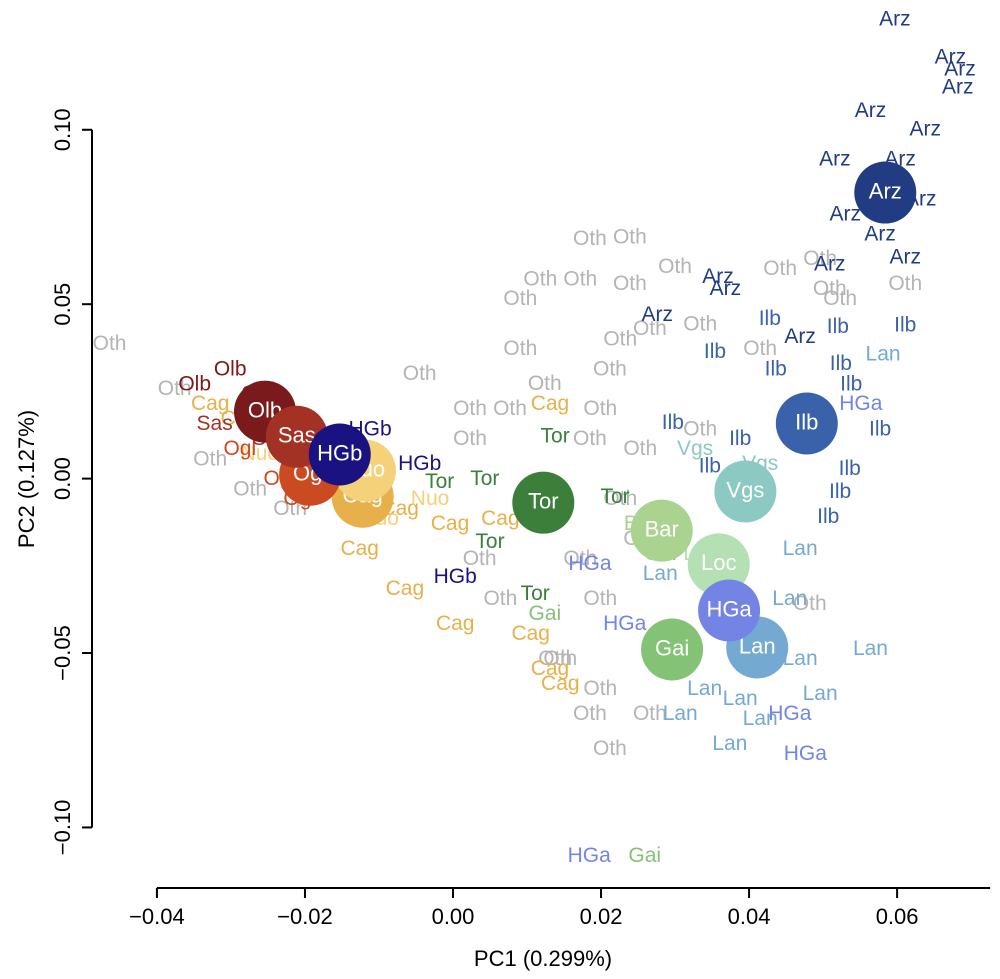 Image resolution: width=1000 pixels, height=979 pixels. Describe the element at coordinates (430, 498) in the screenshot. I see `point-label: Nuo` at that location.